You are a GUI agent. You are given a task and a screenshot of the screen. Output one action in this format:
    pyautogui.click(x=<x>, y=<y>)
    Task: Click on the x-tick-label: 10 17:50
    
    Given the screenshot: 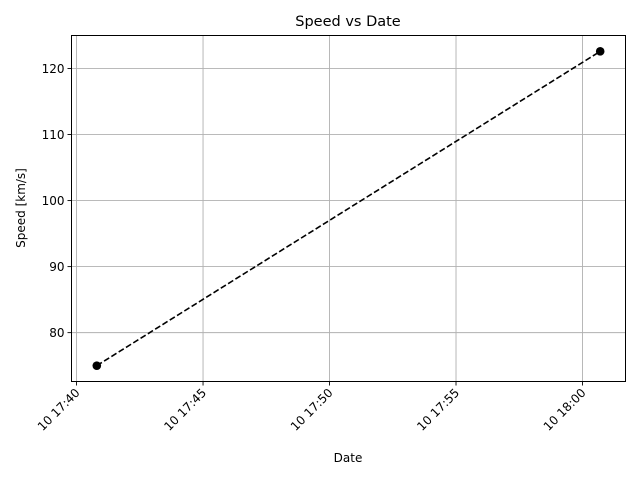 What is the action you would take?
    pyautogui.click(x=312, y=410)
    